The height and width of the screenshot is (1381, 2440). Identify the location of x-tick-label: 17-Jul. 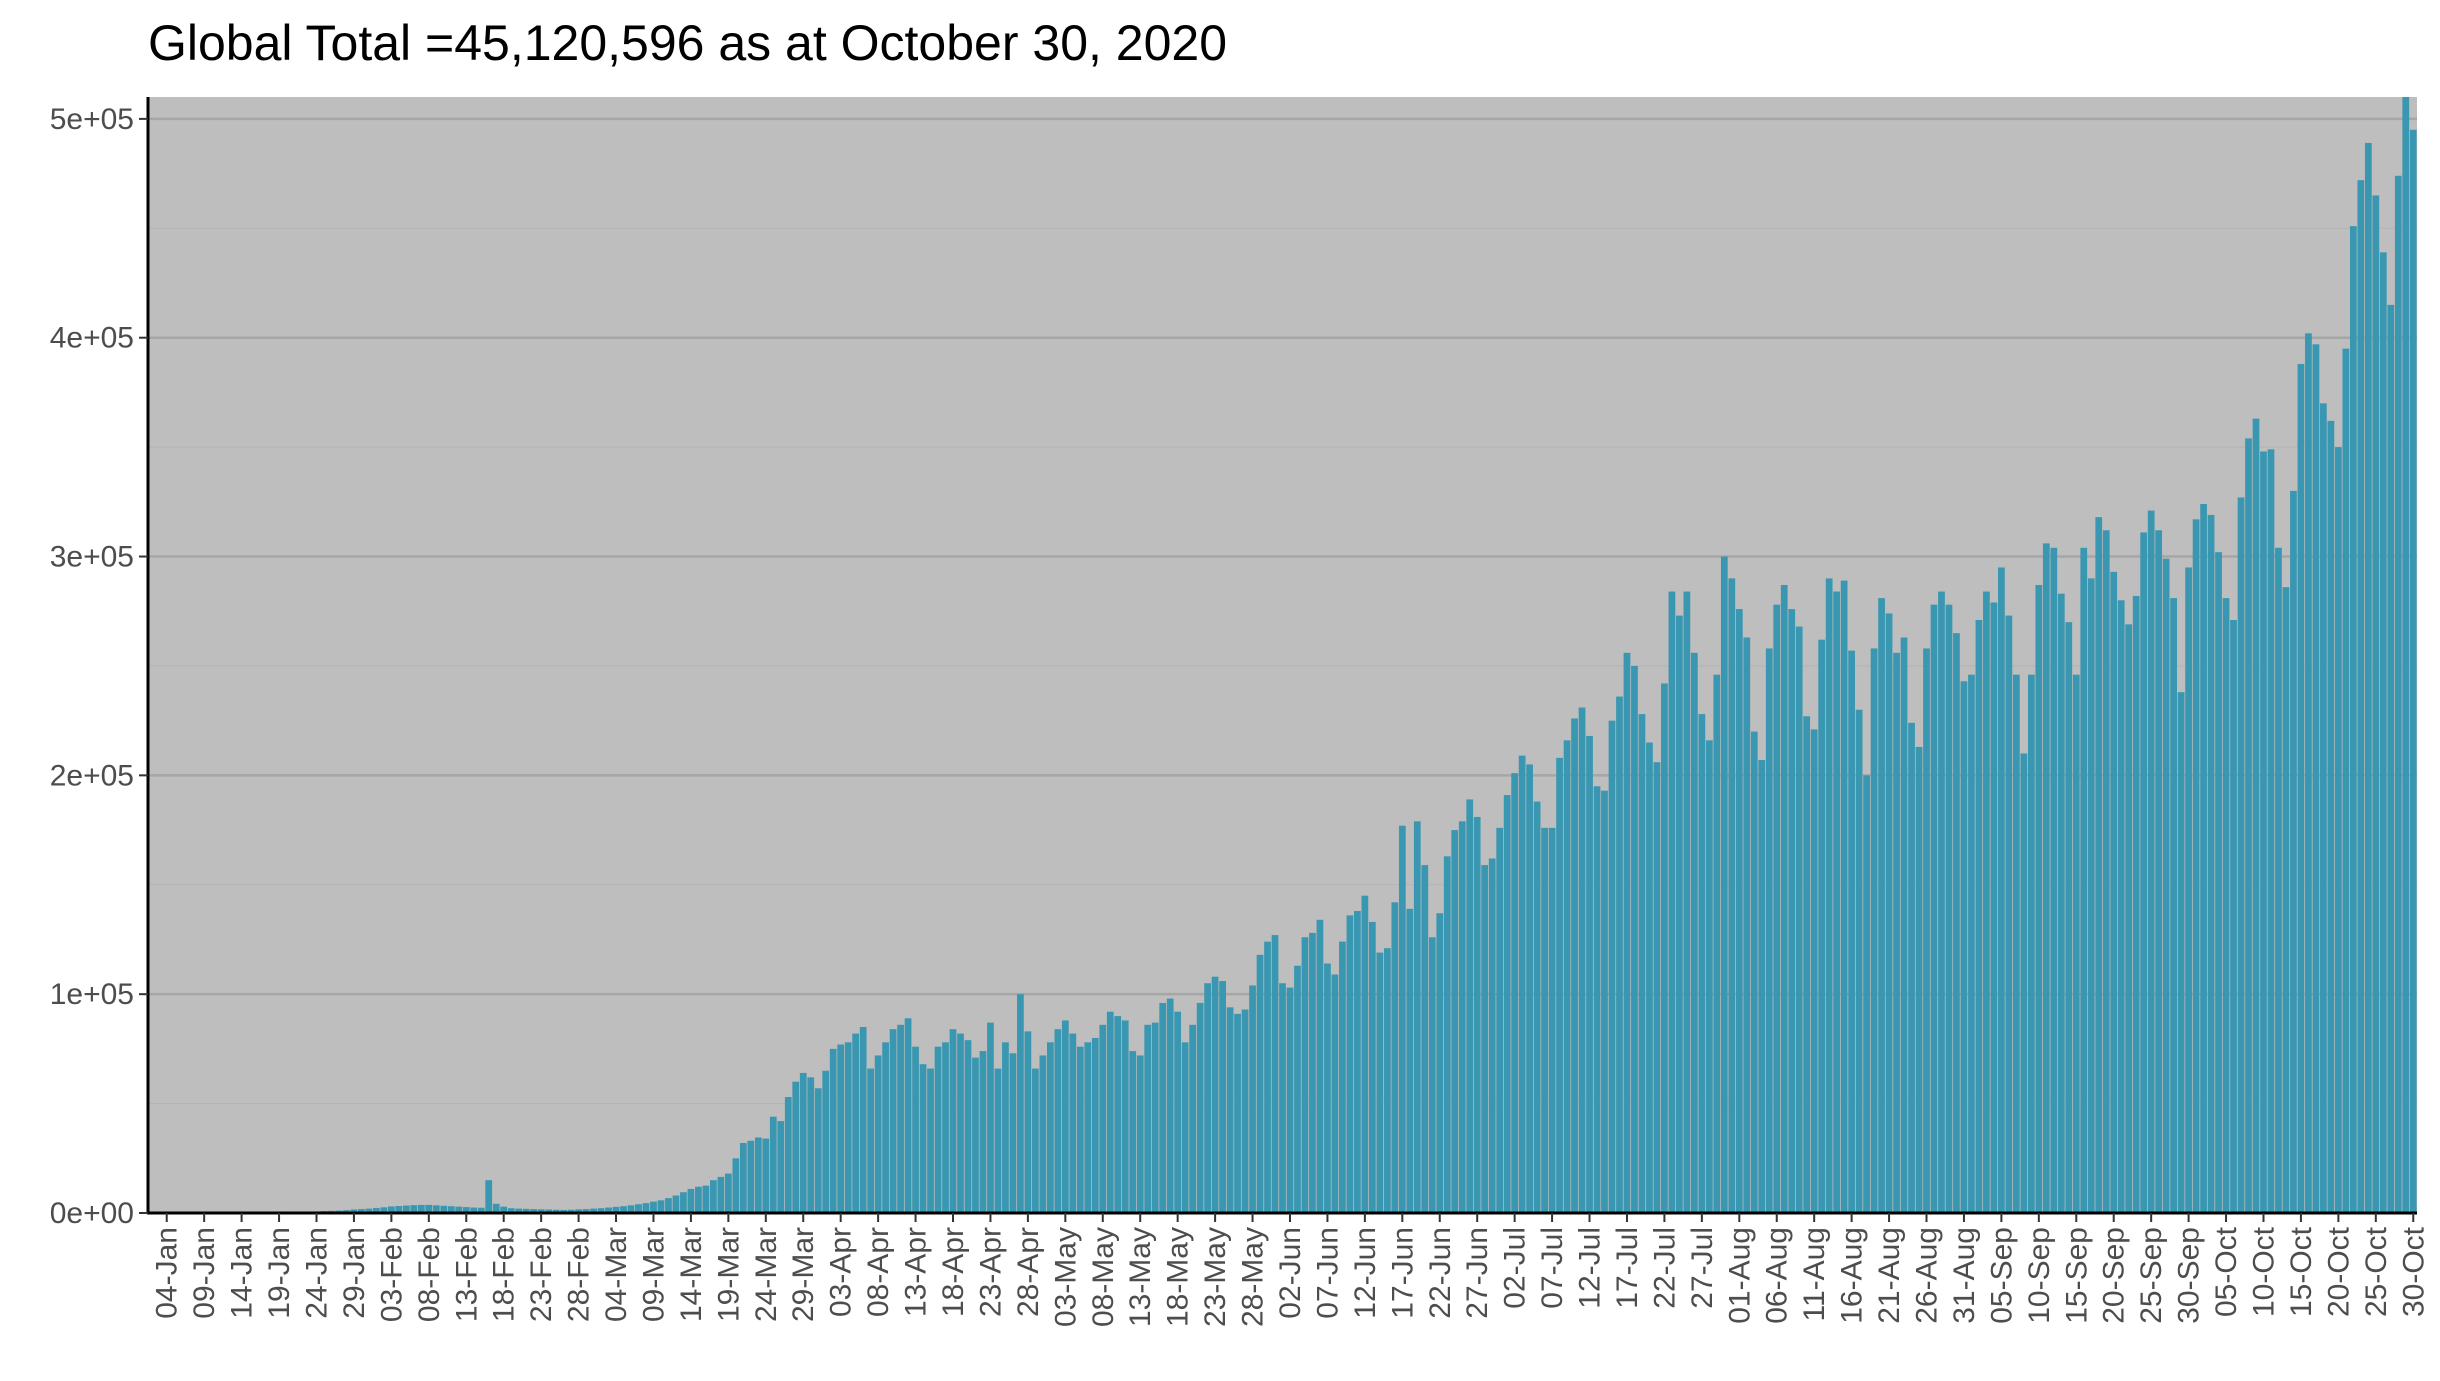
(1627, 1268).